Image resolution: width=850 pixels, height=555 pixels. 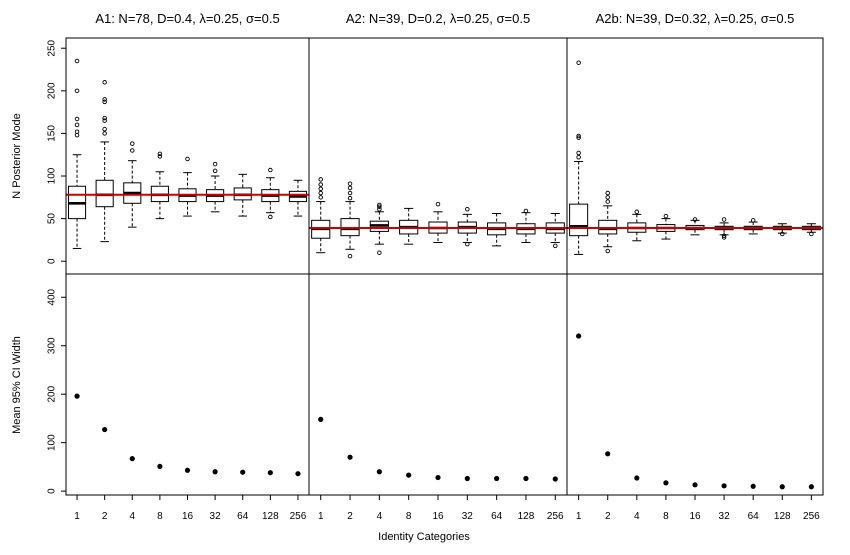 What do you see at coordinates (438, 18) in the screenshot?
I see `panel-title: A2: N=39, D=0.2, λ=0.25, σ=0.5` at bounding box center [438, 18].